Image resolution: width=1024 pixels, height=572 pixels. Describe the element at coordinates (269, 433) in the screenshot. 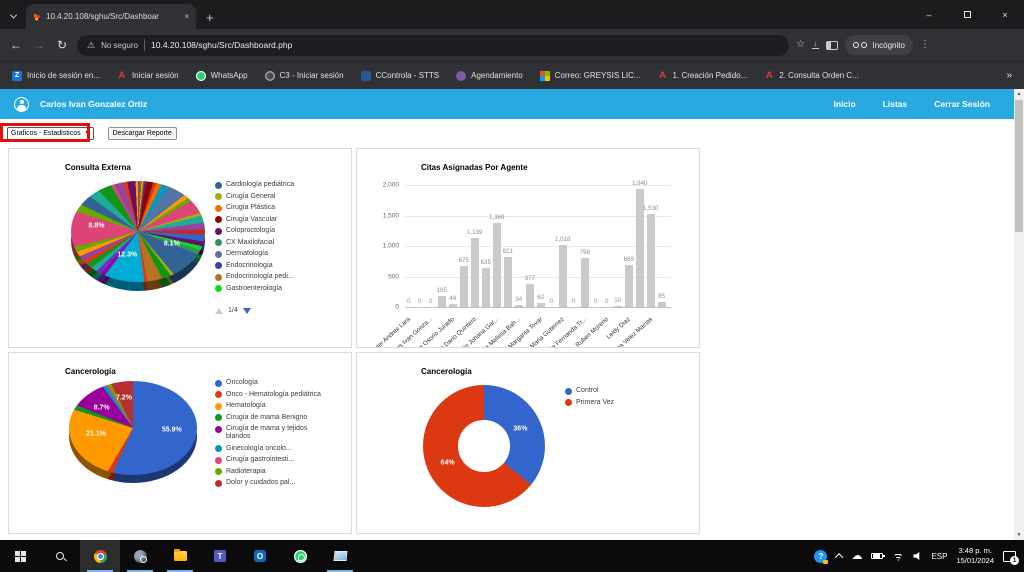

I see `legend-item: Cirugía de mama y tejidos blandos` at that location.